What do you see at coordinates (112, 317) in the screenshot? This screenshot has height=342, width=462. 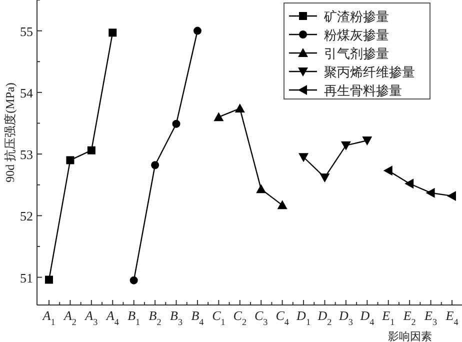 I see `x-tick-label: A$_{4}$` at bounding box center [112, 317].